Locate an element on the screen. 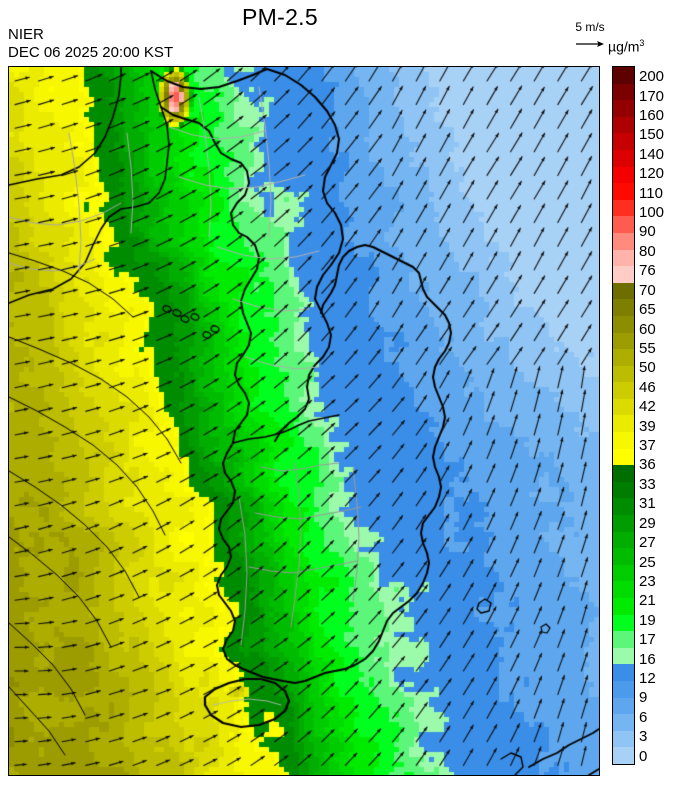 The width and height of the screenshot is (673, 795). colorbar-tick: 160 is located at coordinates (652, 115).